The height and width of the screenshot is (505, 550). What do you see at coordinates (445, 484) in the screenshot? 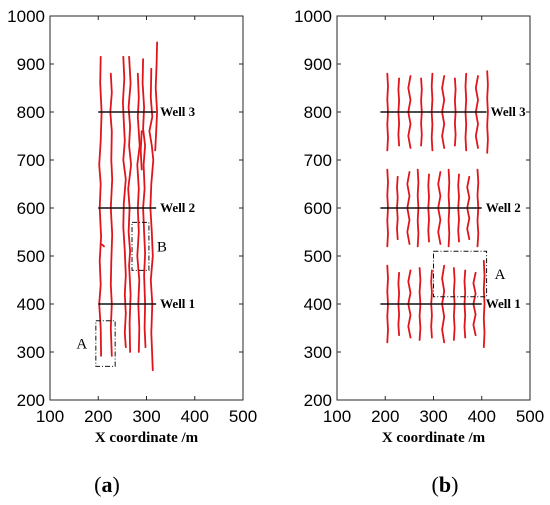
I see `panel-label: (b)` at bounding box center [445, 484].